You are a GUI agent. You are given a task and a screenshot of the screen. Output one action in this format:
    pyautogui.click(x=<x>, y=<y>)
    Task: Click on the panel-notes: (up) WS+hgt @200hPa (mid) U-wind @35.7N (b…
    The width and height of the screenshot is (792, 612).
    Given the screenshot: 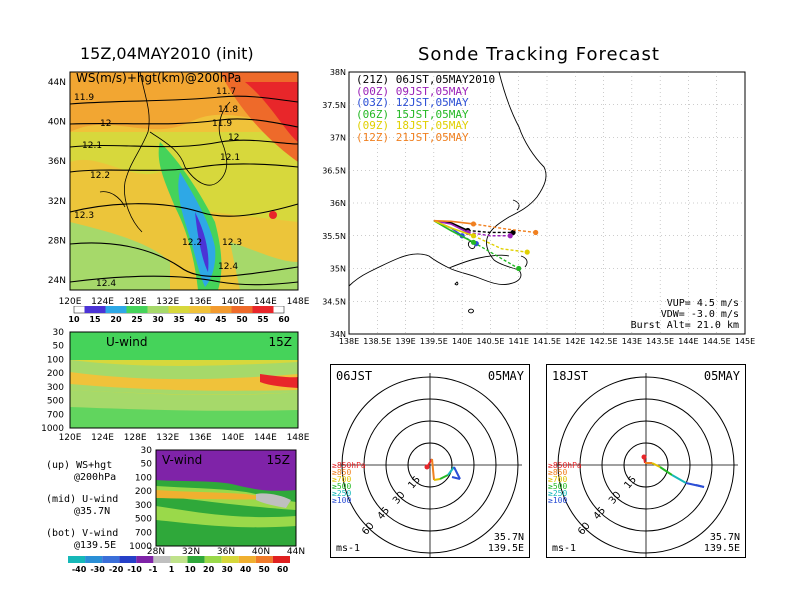 What is the action you would take?
    pyautogui.click(x=82, y=506)
    